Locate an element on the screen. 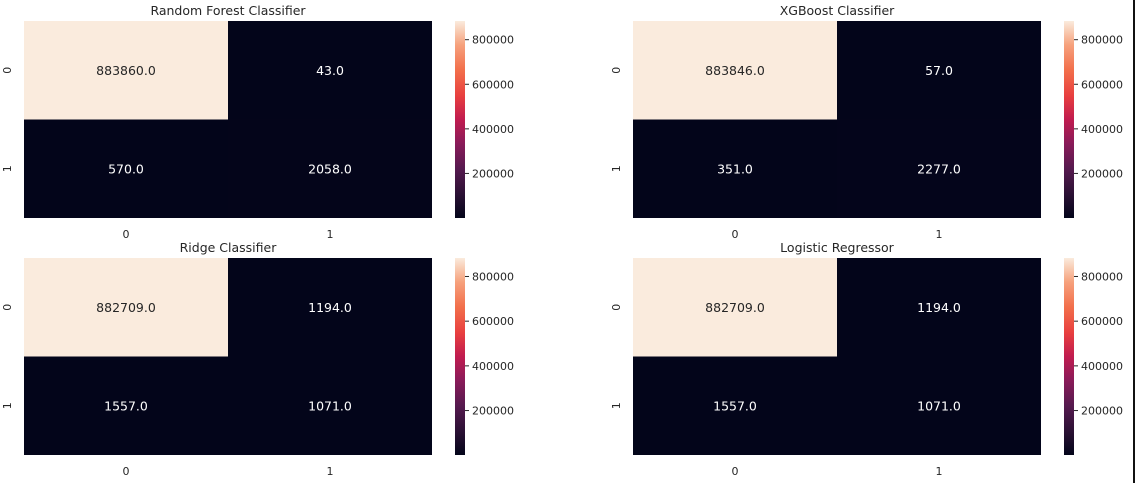 This screenshot has width=1135, height=483. window-edge is located at coordinates (1134, 241).